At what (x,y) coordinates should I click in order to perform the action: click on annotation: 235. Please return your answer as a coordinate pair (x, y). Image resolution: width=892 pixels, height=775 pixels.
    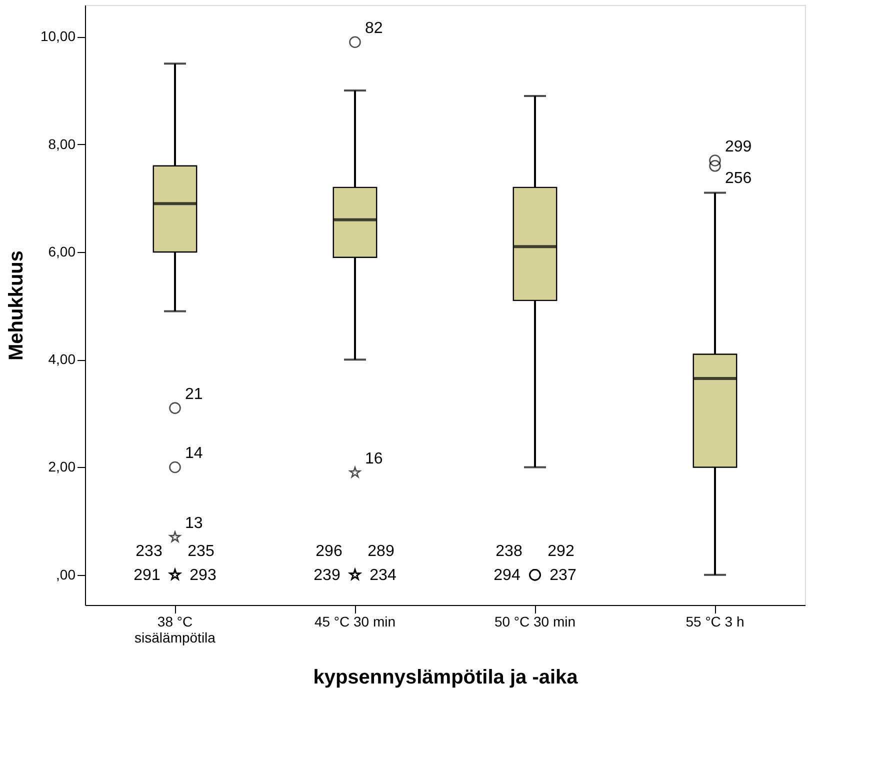
    Looking at the image, I should click on (201, 551).